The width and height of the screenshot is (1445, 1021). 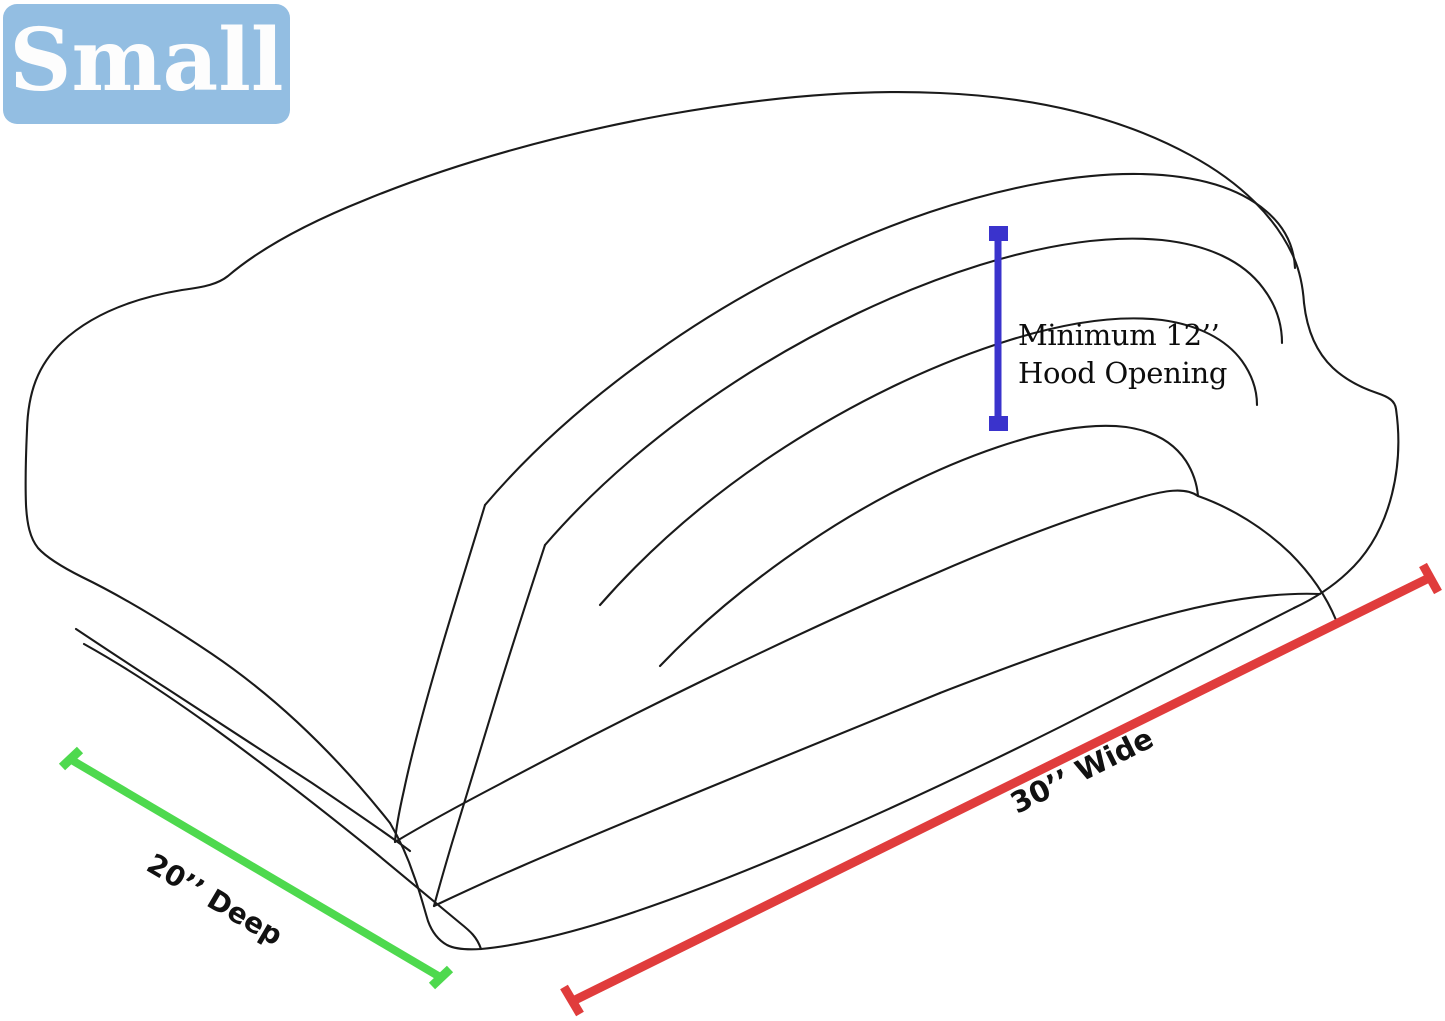 I want to click on size-badge-label: Small, so click(x=146, y=60).